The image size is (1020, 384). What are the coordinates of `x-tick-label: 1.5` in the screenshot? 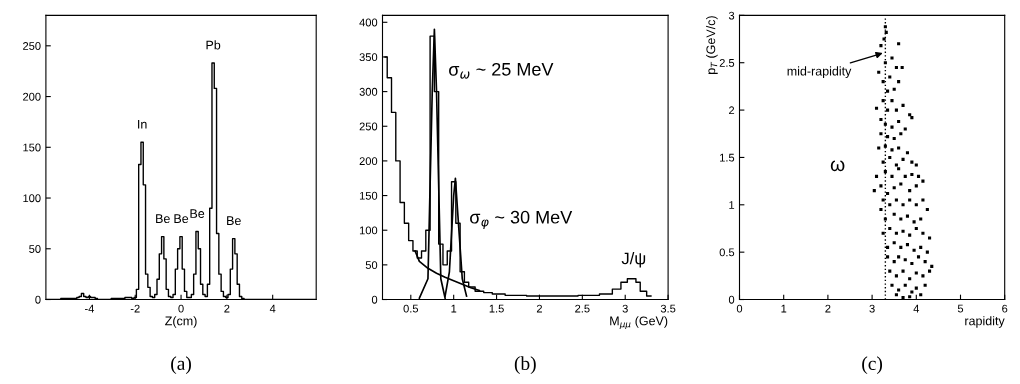 It's located at (496, 308).